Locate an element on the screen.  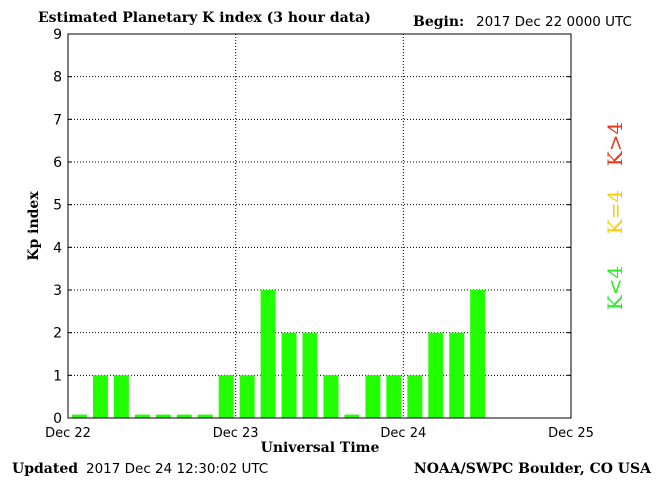
legend-item: K=4 is located at coordinates (615, 212).